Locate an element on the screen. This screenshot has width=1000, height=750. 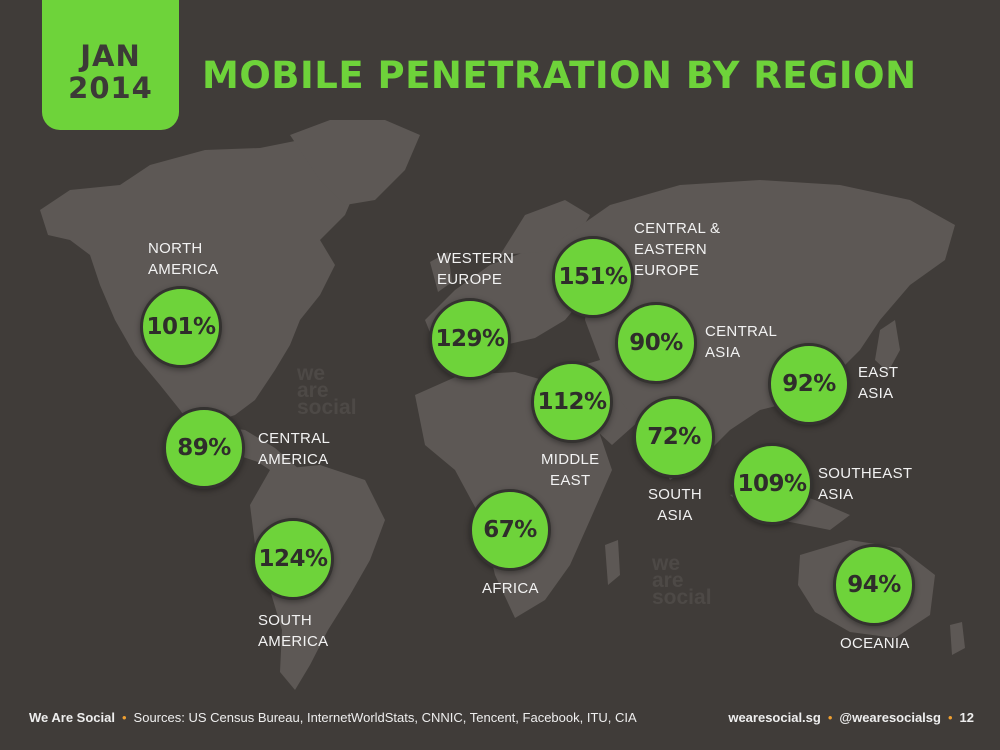
region-label-africa: AFRICA is located at coordinates (510, 588).